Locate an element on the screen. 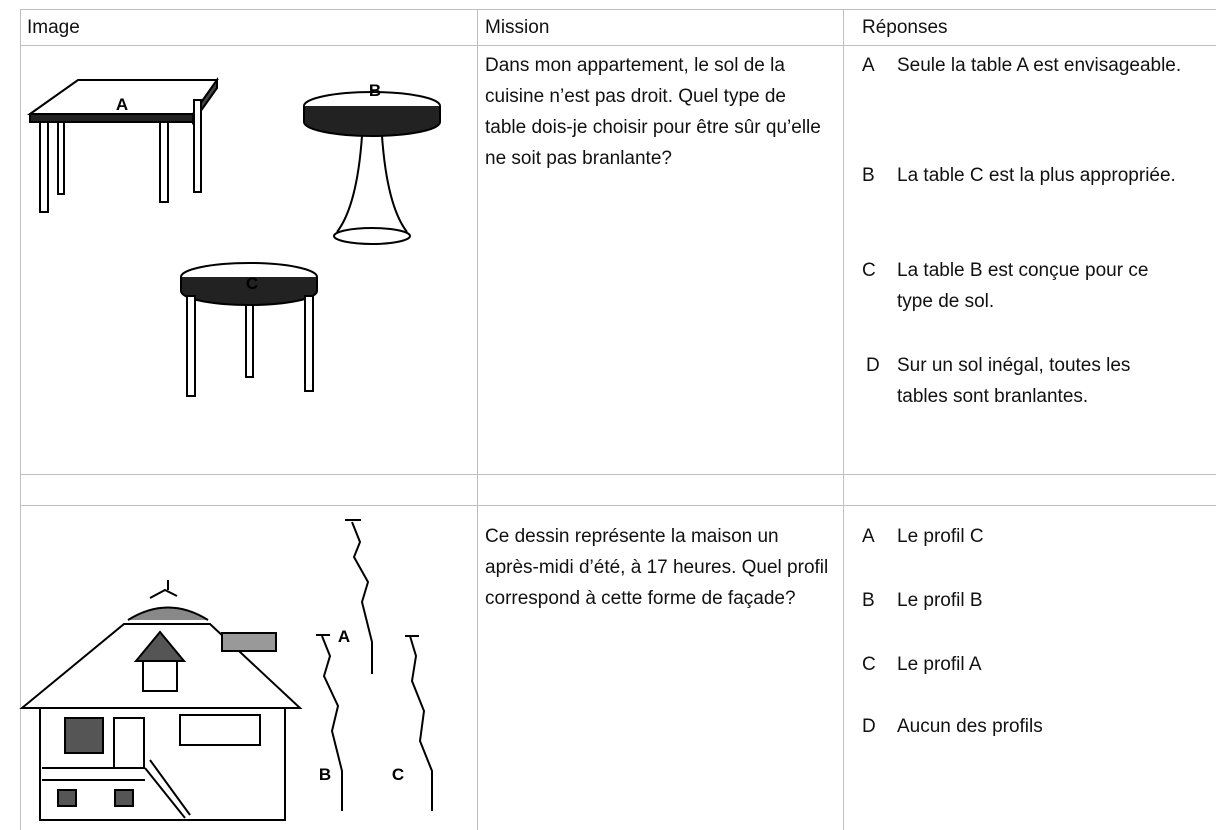  answer: A Seule la table A est envisageable. is located at coordinates (1024, 65).